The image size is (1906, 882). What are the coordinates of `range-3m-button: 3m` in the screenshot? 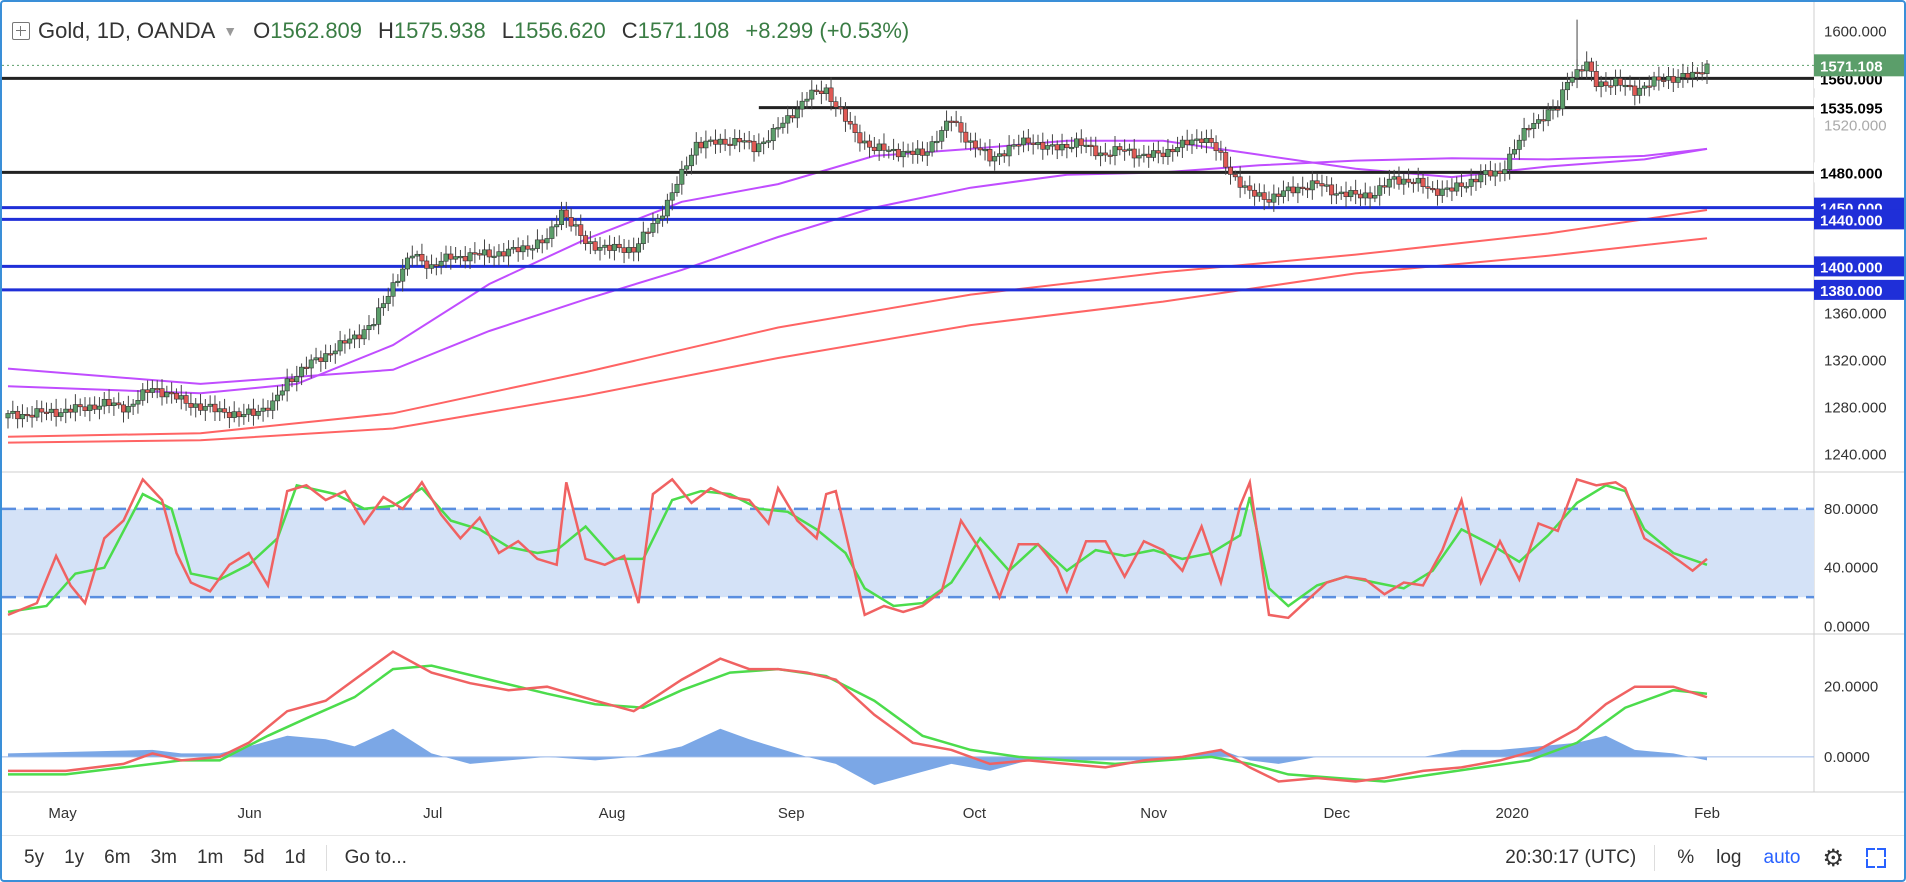 It's located at (163, 857).